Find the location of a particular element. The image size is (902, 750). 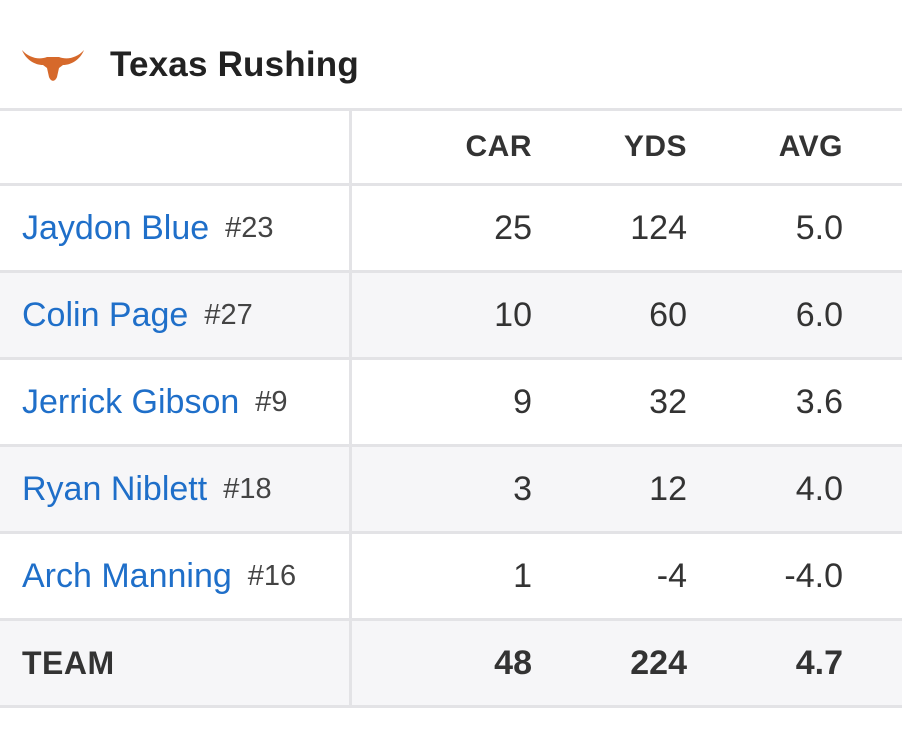

car-value: 1 is located at coordinates (522, 575).